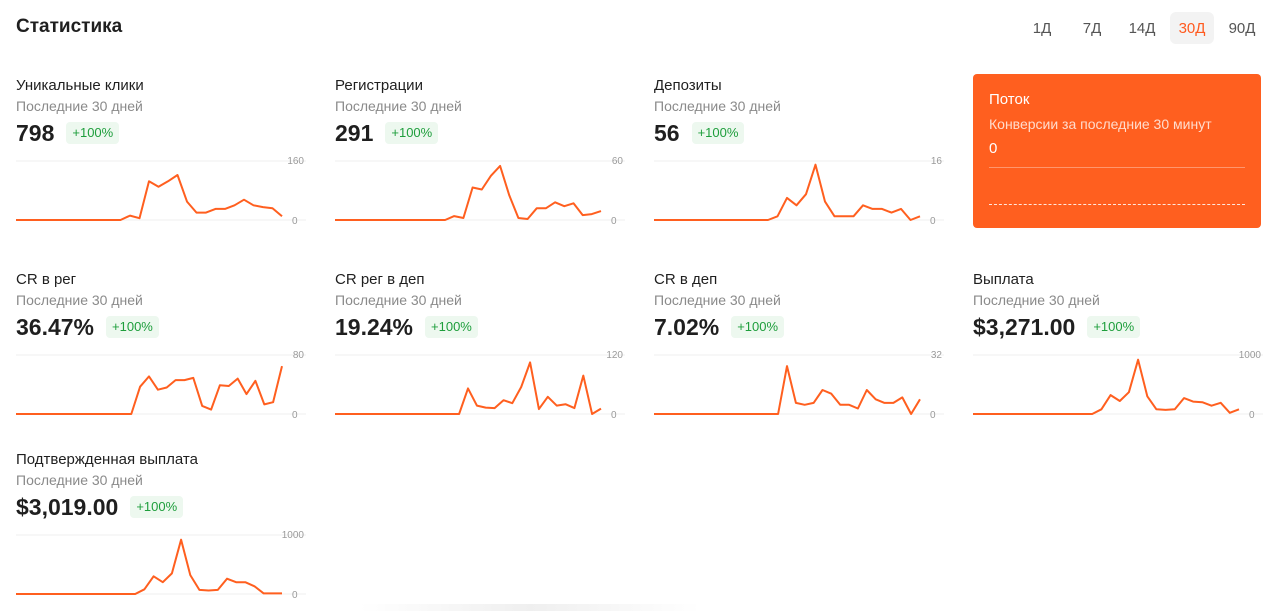 This screenshot has width=1280, height=611. I want to click on card-value: 19.24%, so click(374, 327).